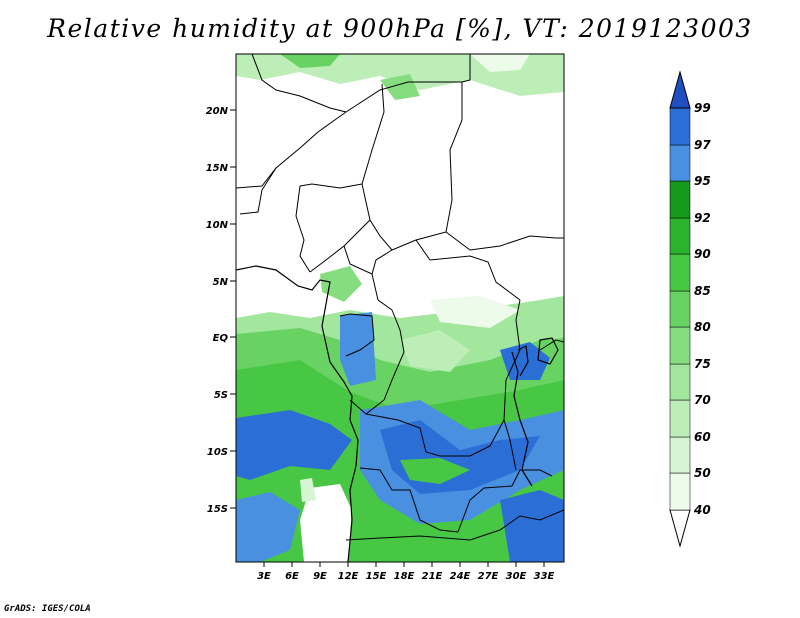 The width and height of the screenshot is (800, 618). What do you see at coordinates (217, 111) in the screenshot?
I see `lat-label: 20N` at bounding box center [217, 111].